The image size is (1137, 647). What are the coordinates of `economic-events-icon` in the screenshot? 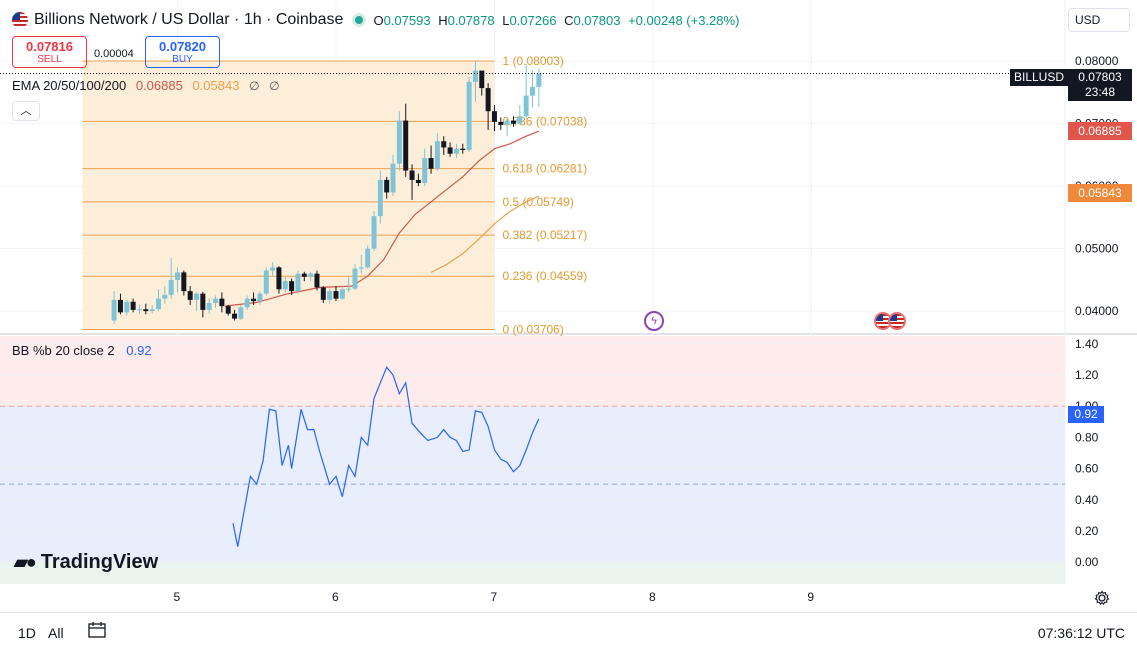 It's located at (892, 321).